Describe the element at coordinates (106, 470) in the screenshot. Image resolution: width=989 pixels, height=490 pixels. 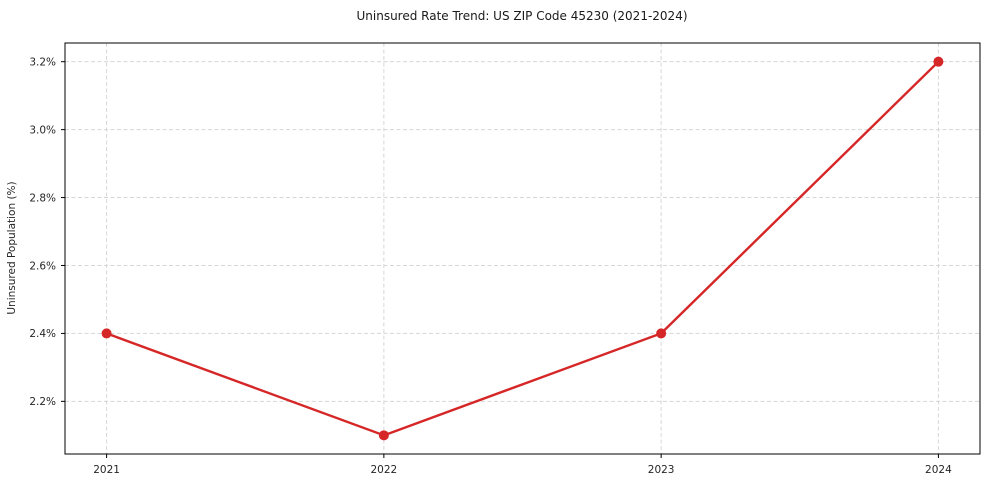
I see `x-tick-label: 2021` at that location.